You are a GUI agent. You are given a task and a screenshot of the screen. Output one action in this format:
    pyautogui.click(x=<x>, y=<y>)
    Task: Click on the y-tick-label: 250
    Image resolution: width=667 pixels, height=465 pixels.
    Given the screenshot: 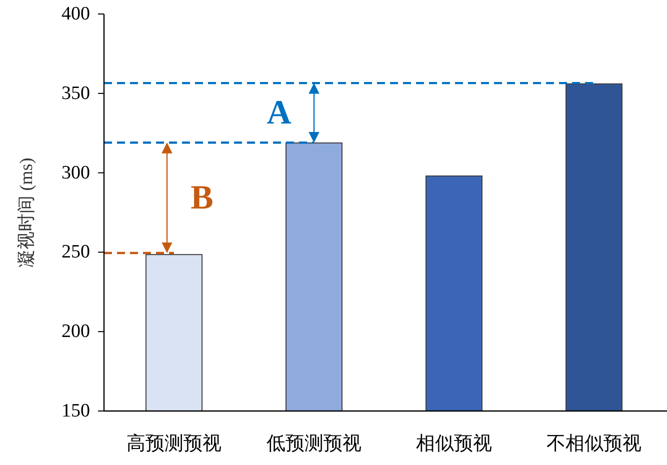 What is the action you would take?
    pyautogui.click(x=76, y=252)
    